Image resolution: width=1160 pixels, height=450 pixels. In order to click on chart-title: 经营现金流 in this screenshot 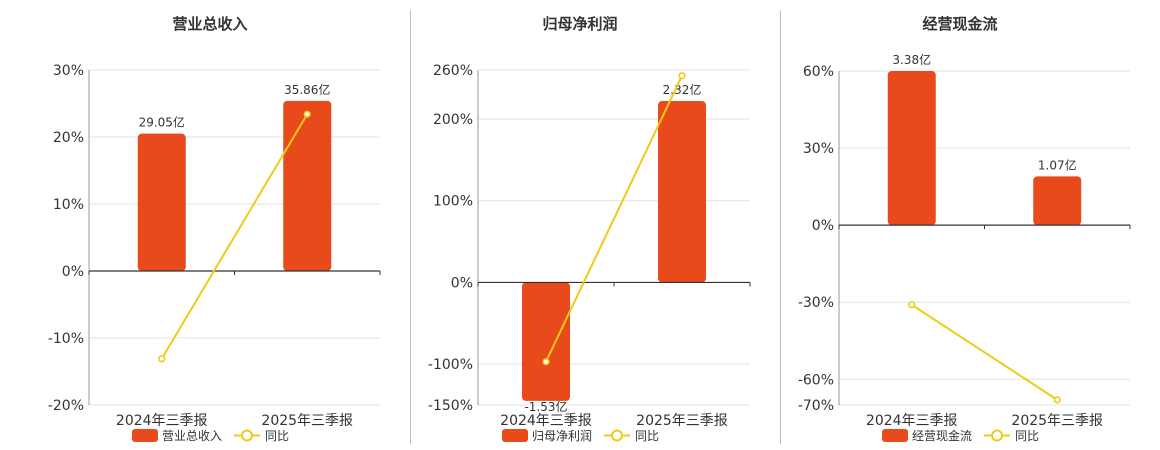, I will do `click(959, 24)`.